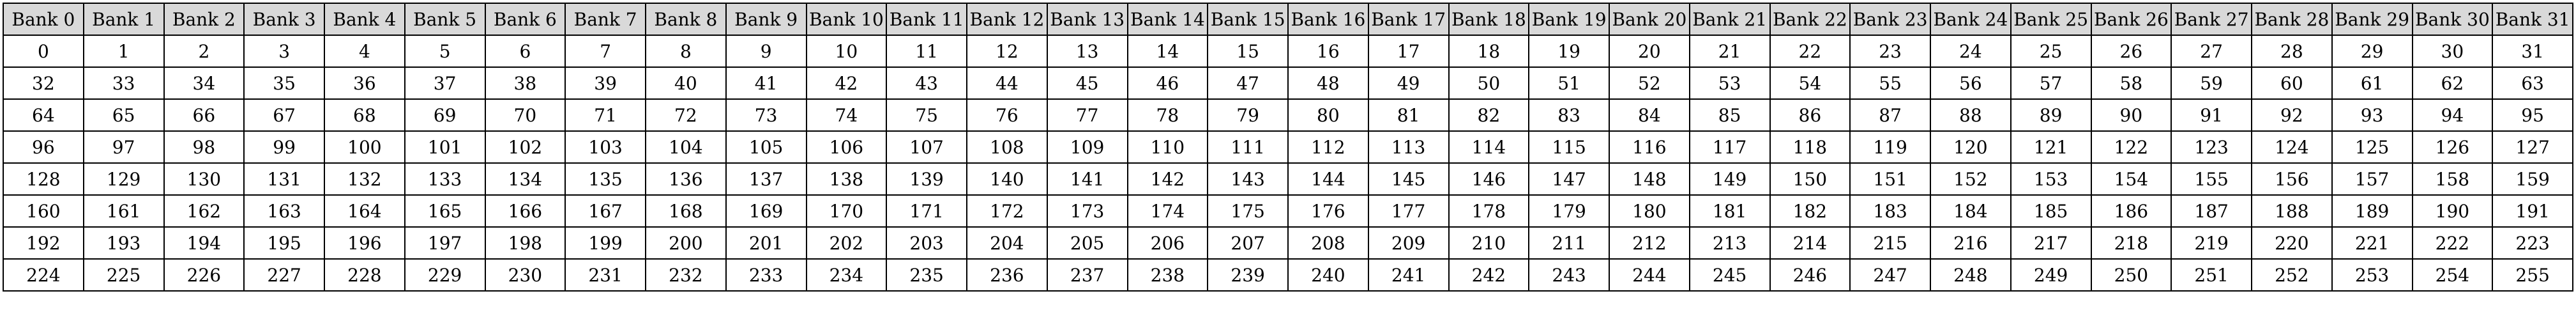  Describe the element at coordinates (445, 275) in the screenshot. I see `address-cell: 229` at that location.